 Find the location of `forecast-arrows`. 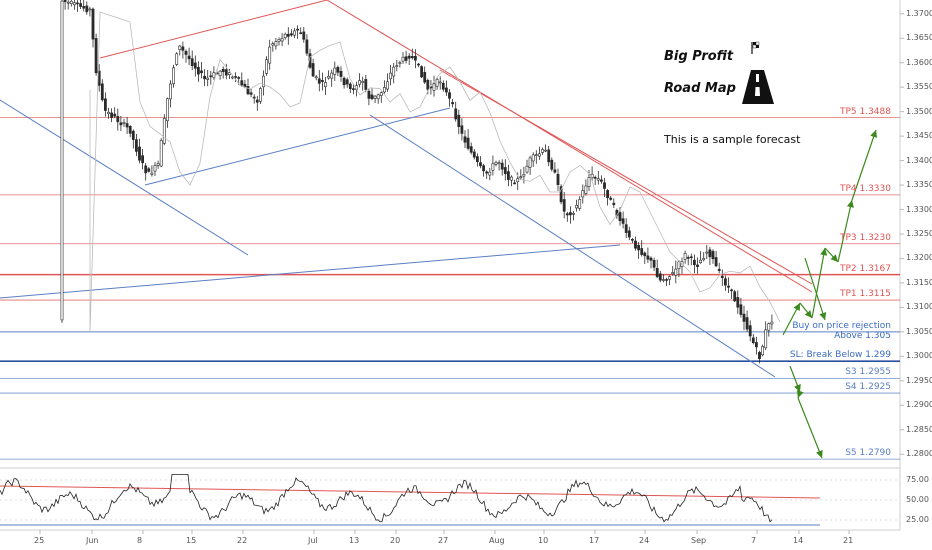

forecast-arrows is located at coordinates (830, 294).